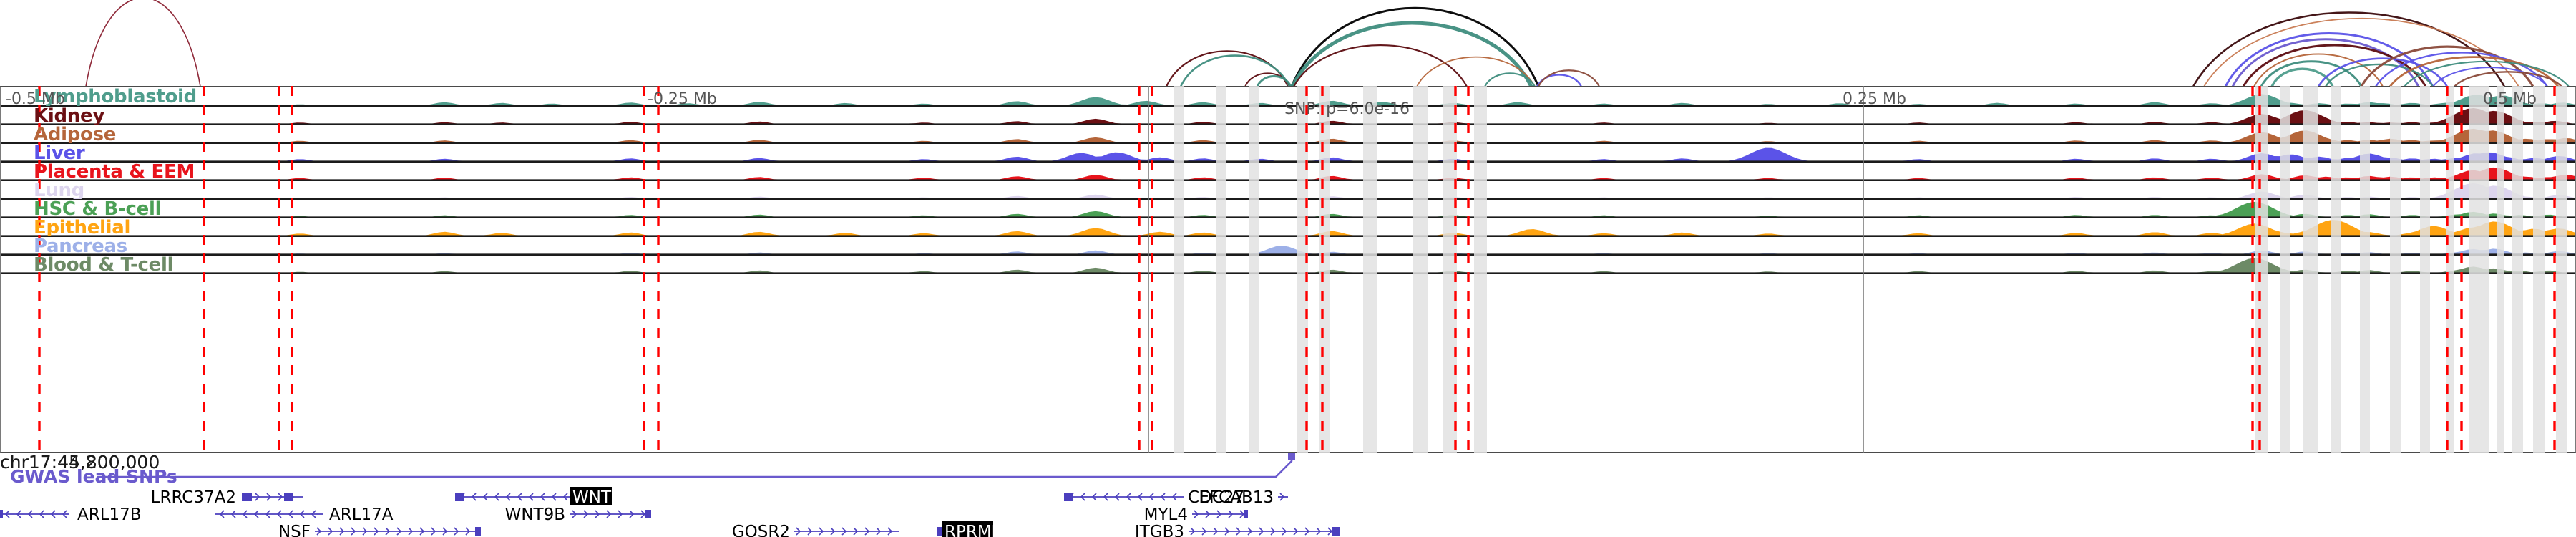 The height and width of the screenshot is (537, 2576). What do you see at coordinates (59, 152) in the screenshot?
I see `track-label-liver: Liver` at bounding box center [59, 152].